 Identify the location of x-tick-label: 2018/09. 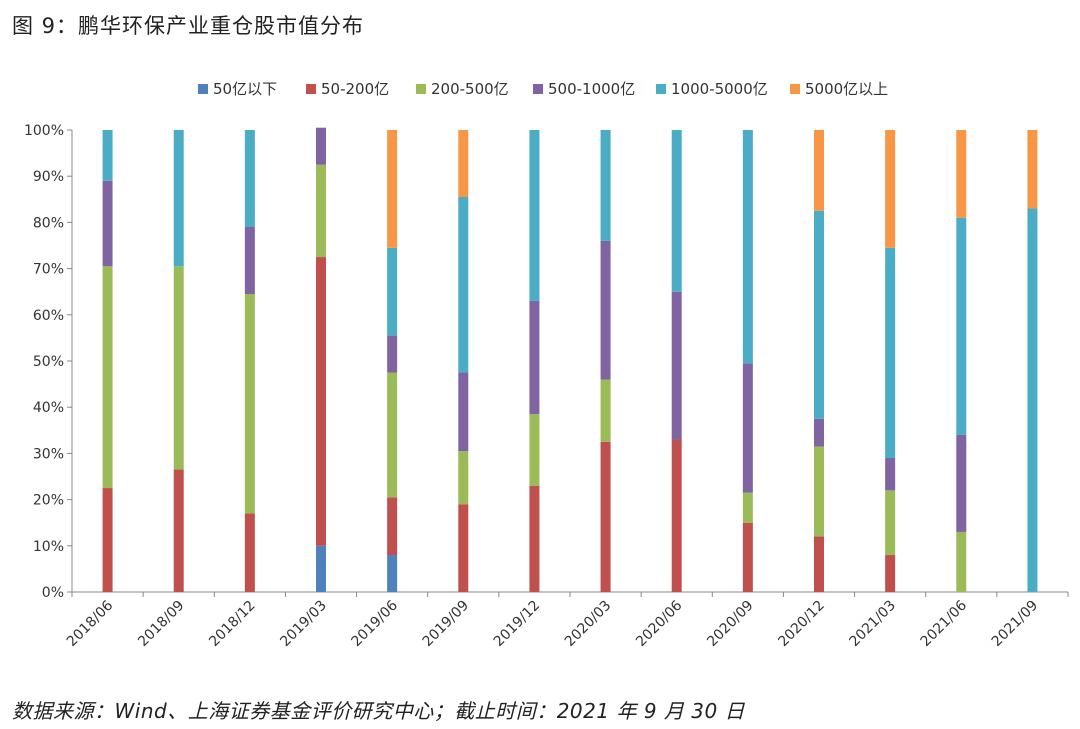
(161, 624).